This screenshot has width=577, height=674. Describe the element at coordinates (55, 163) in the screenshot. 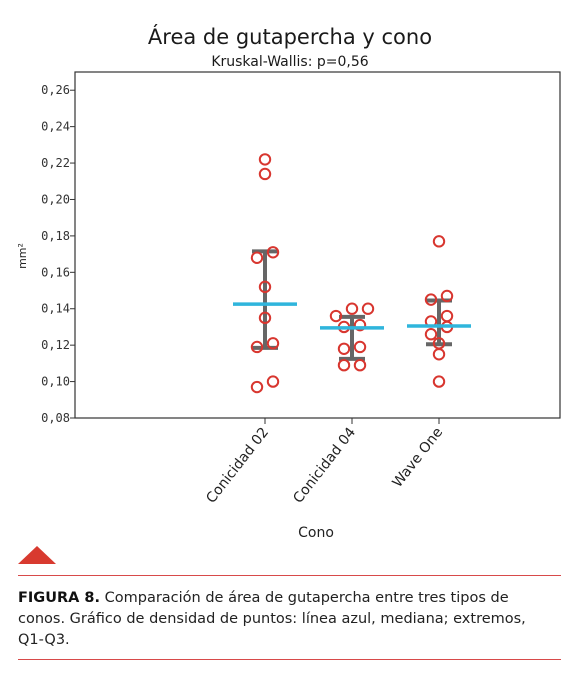

I see `y-tick-label: 0,22` at that location.